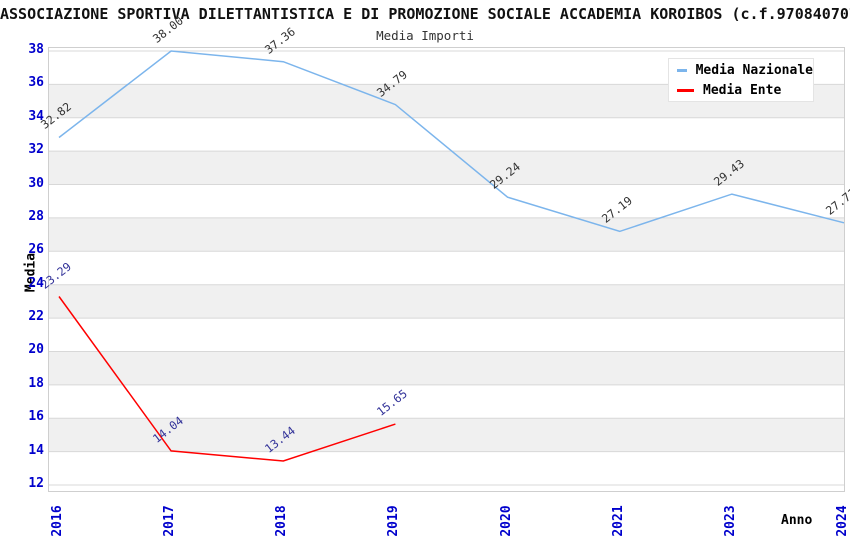 The height and width of the screenshot is (550, 850). What do you see at coordinates (754, 70) in the screenshot?
I see `legend-label-nazionale: Media Nazionale` at bounding box center [754, 70].